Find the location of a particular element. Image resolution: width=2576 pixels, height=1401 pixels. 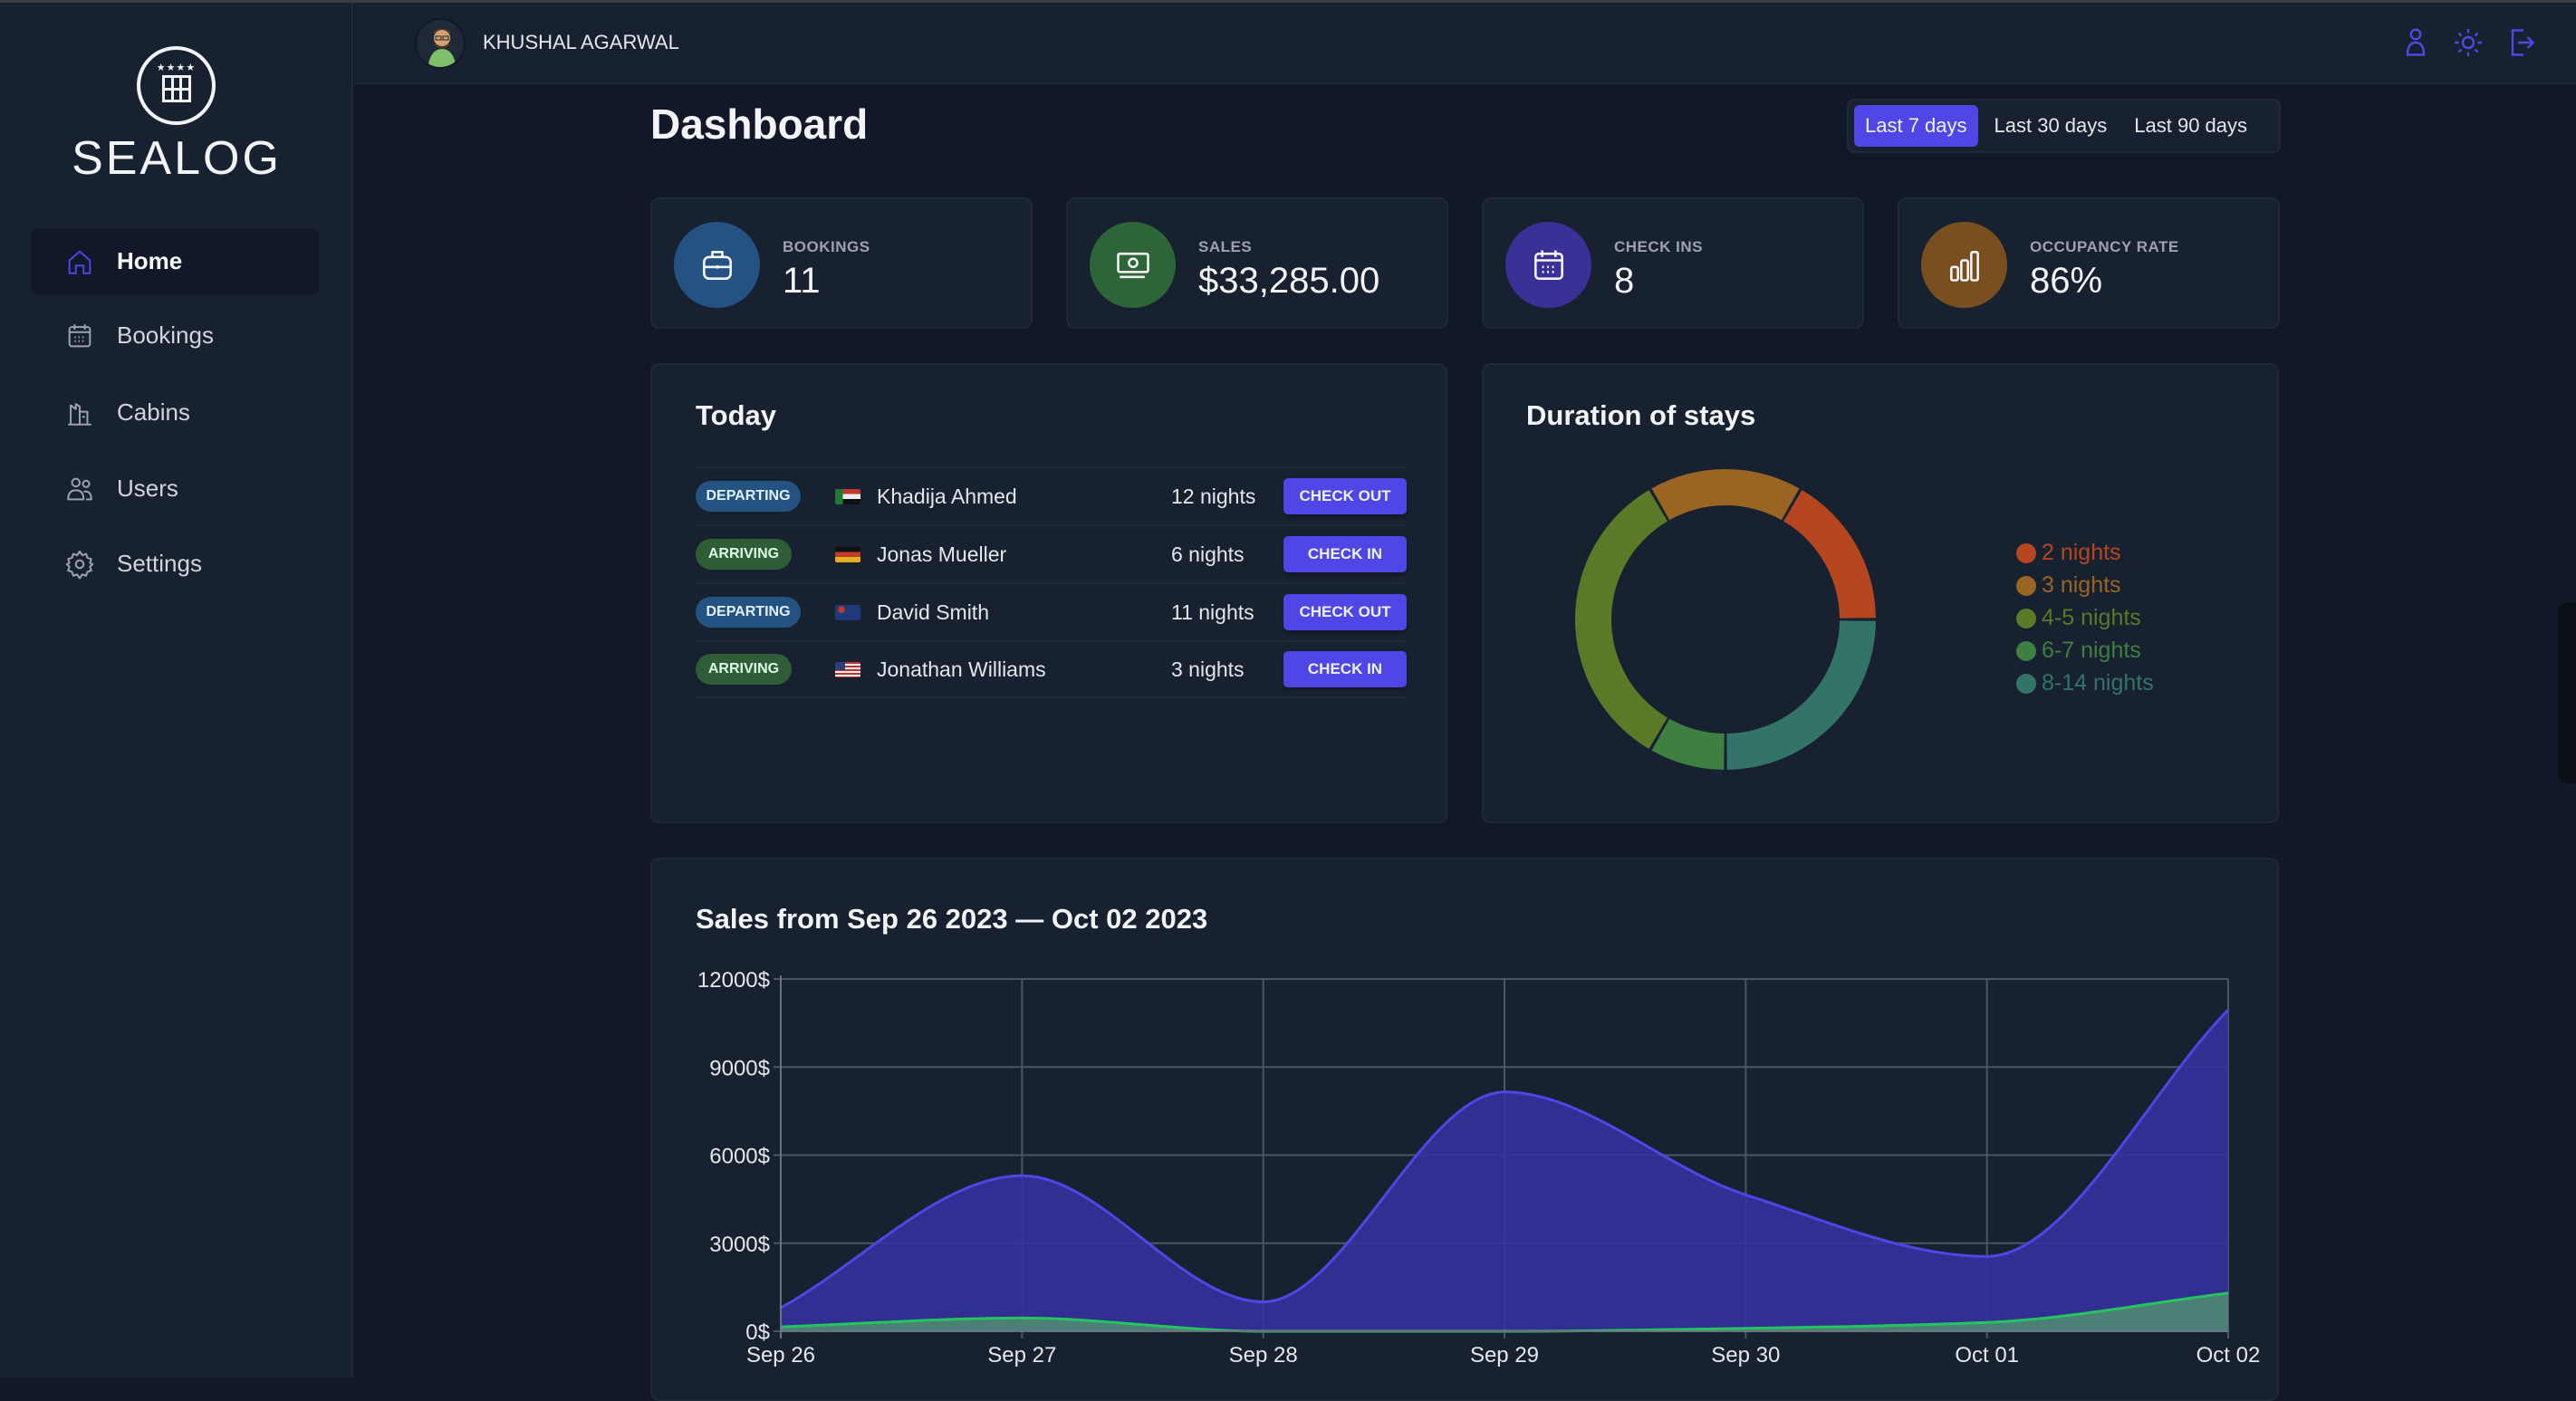

legend-item: 3 nights is located at coordinates (2068, 585).